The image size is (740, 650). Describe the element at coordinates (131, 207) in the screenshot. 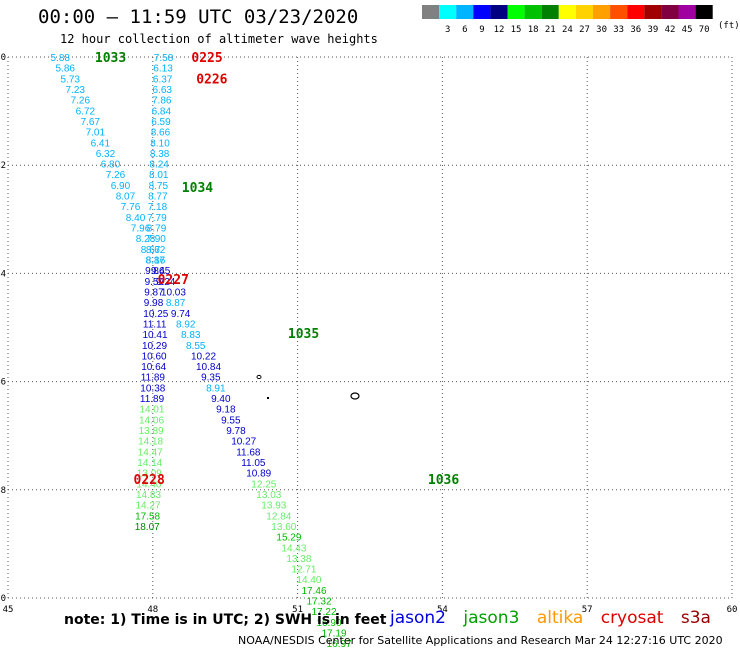

I see `swh-data-label: 7.76` at that location.